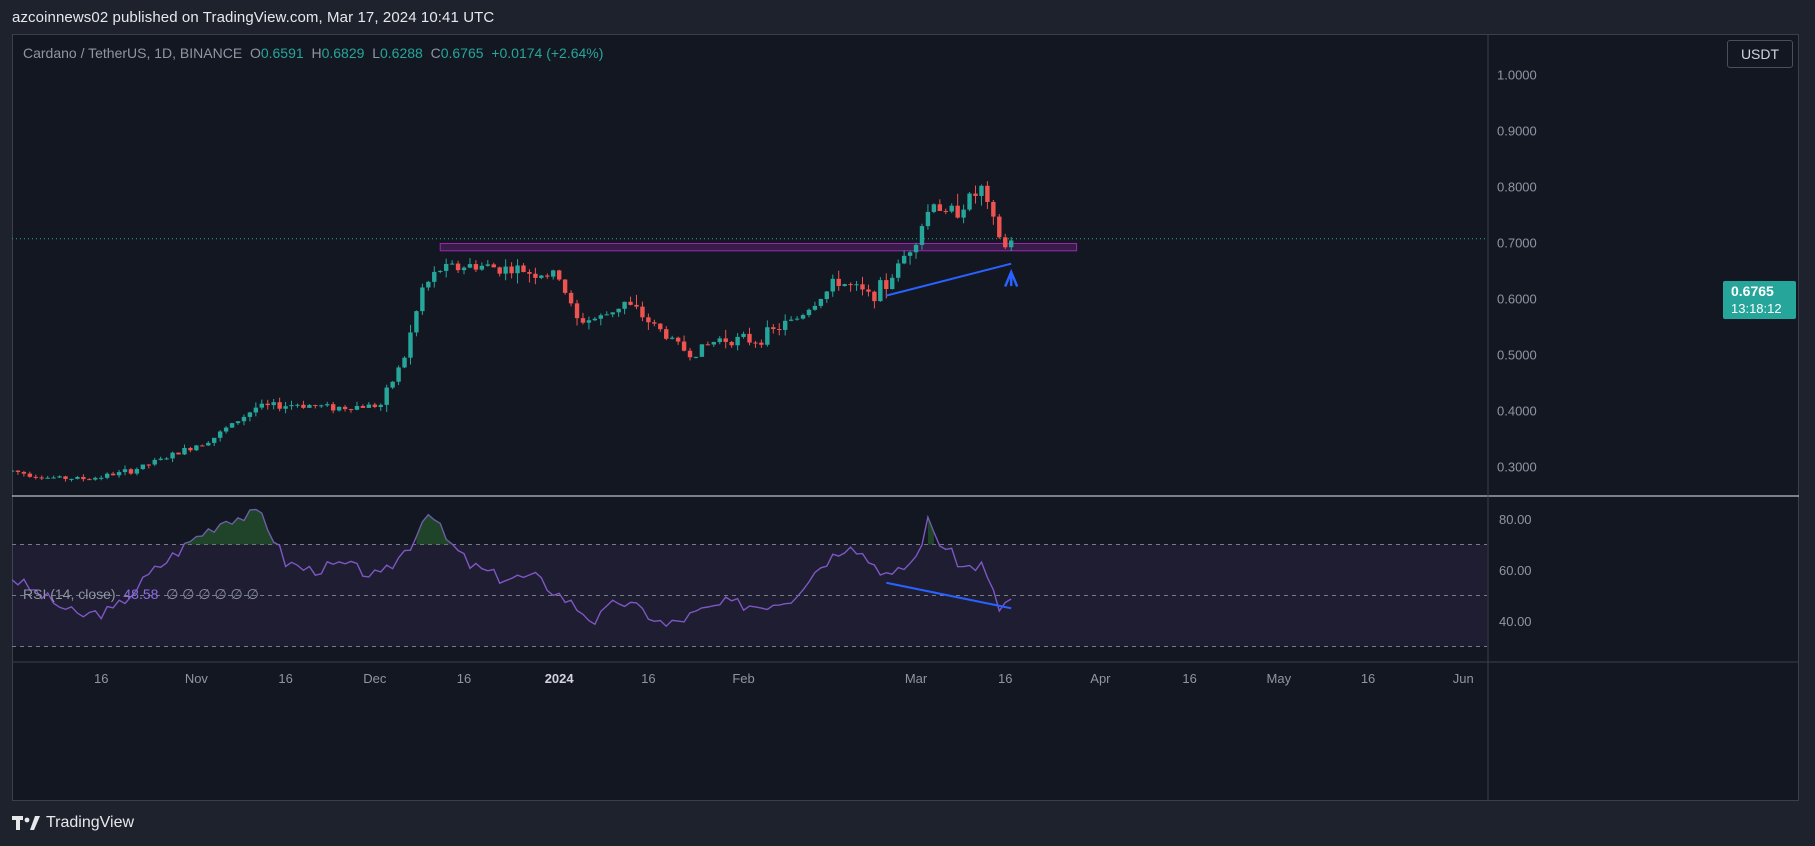 The width and height of the screenshot is (1815, 846). I want to click on time-tick-label: Mar, so click(916, 678).